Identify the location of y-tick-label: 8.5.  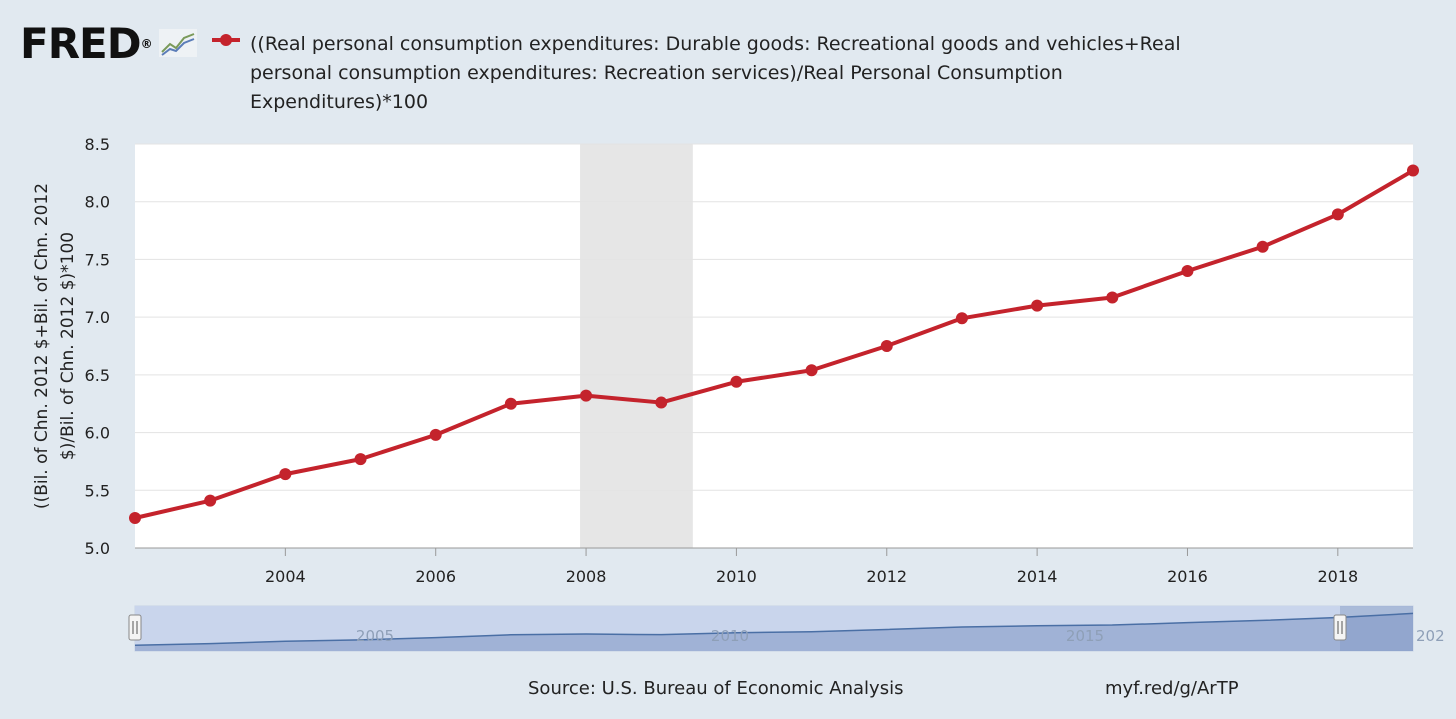
(97, 144).